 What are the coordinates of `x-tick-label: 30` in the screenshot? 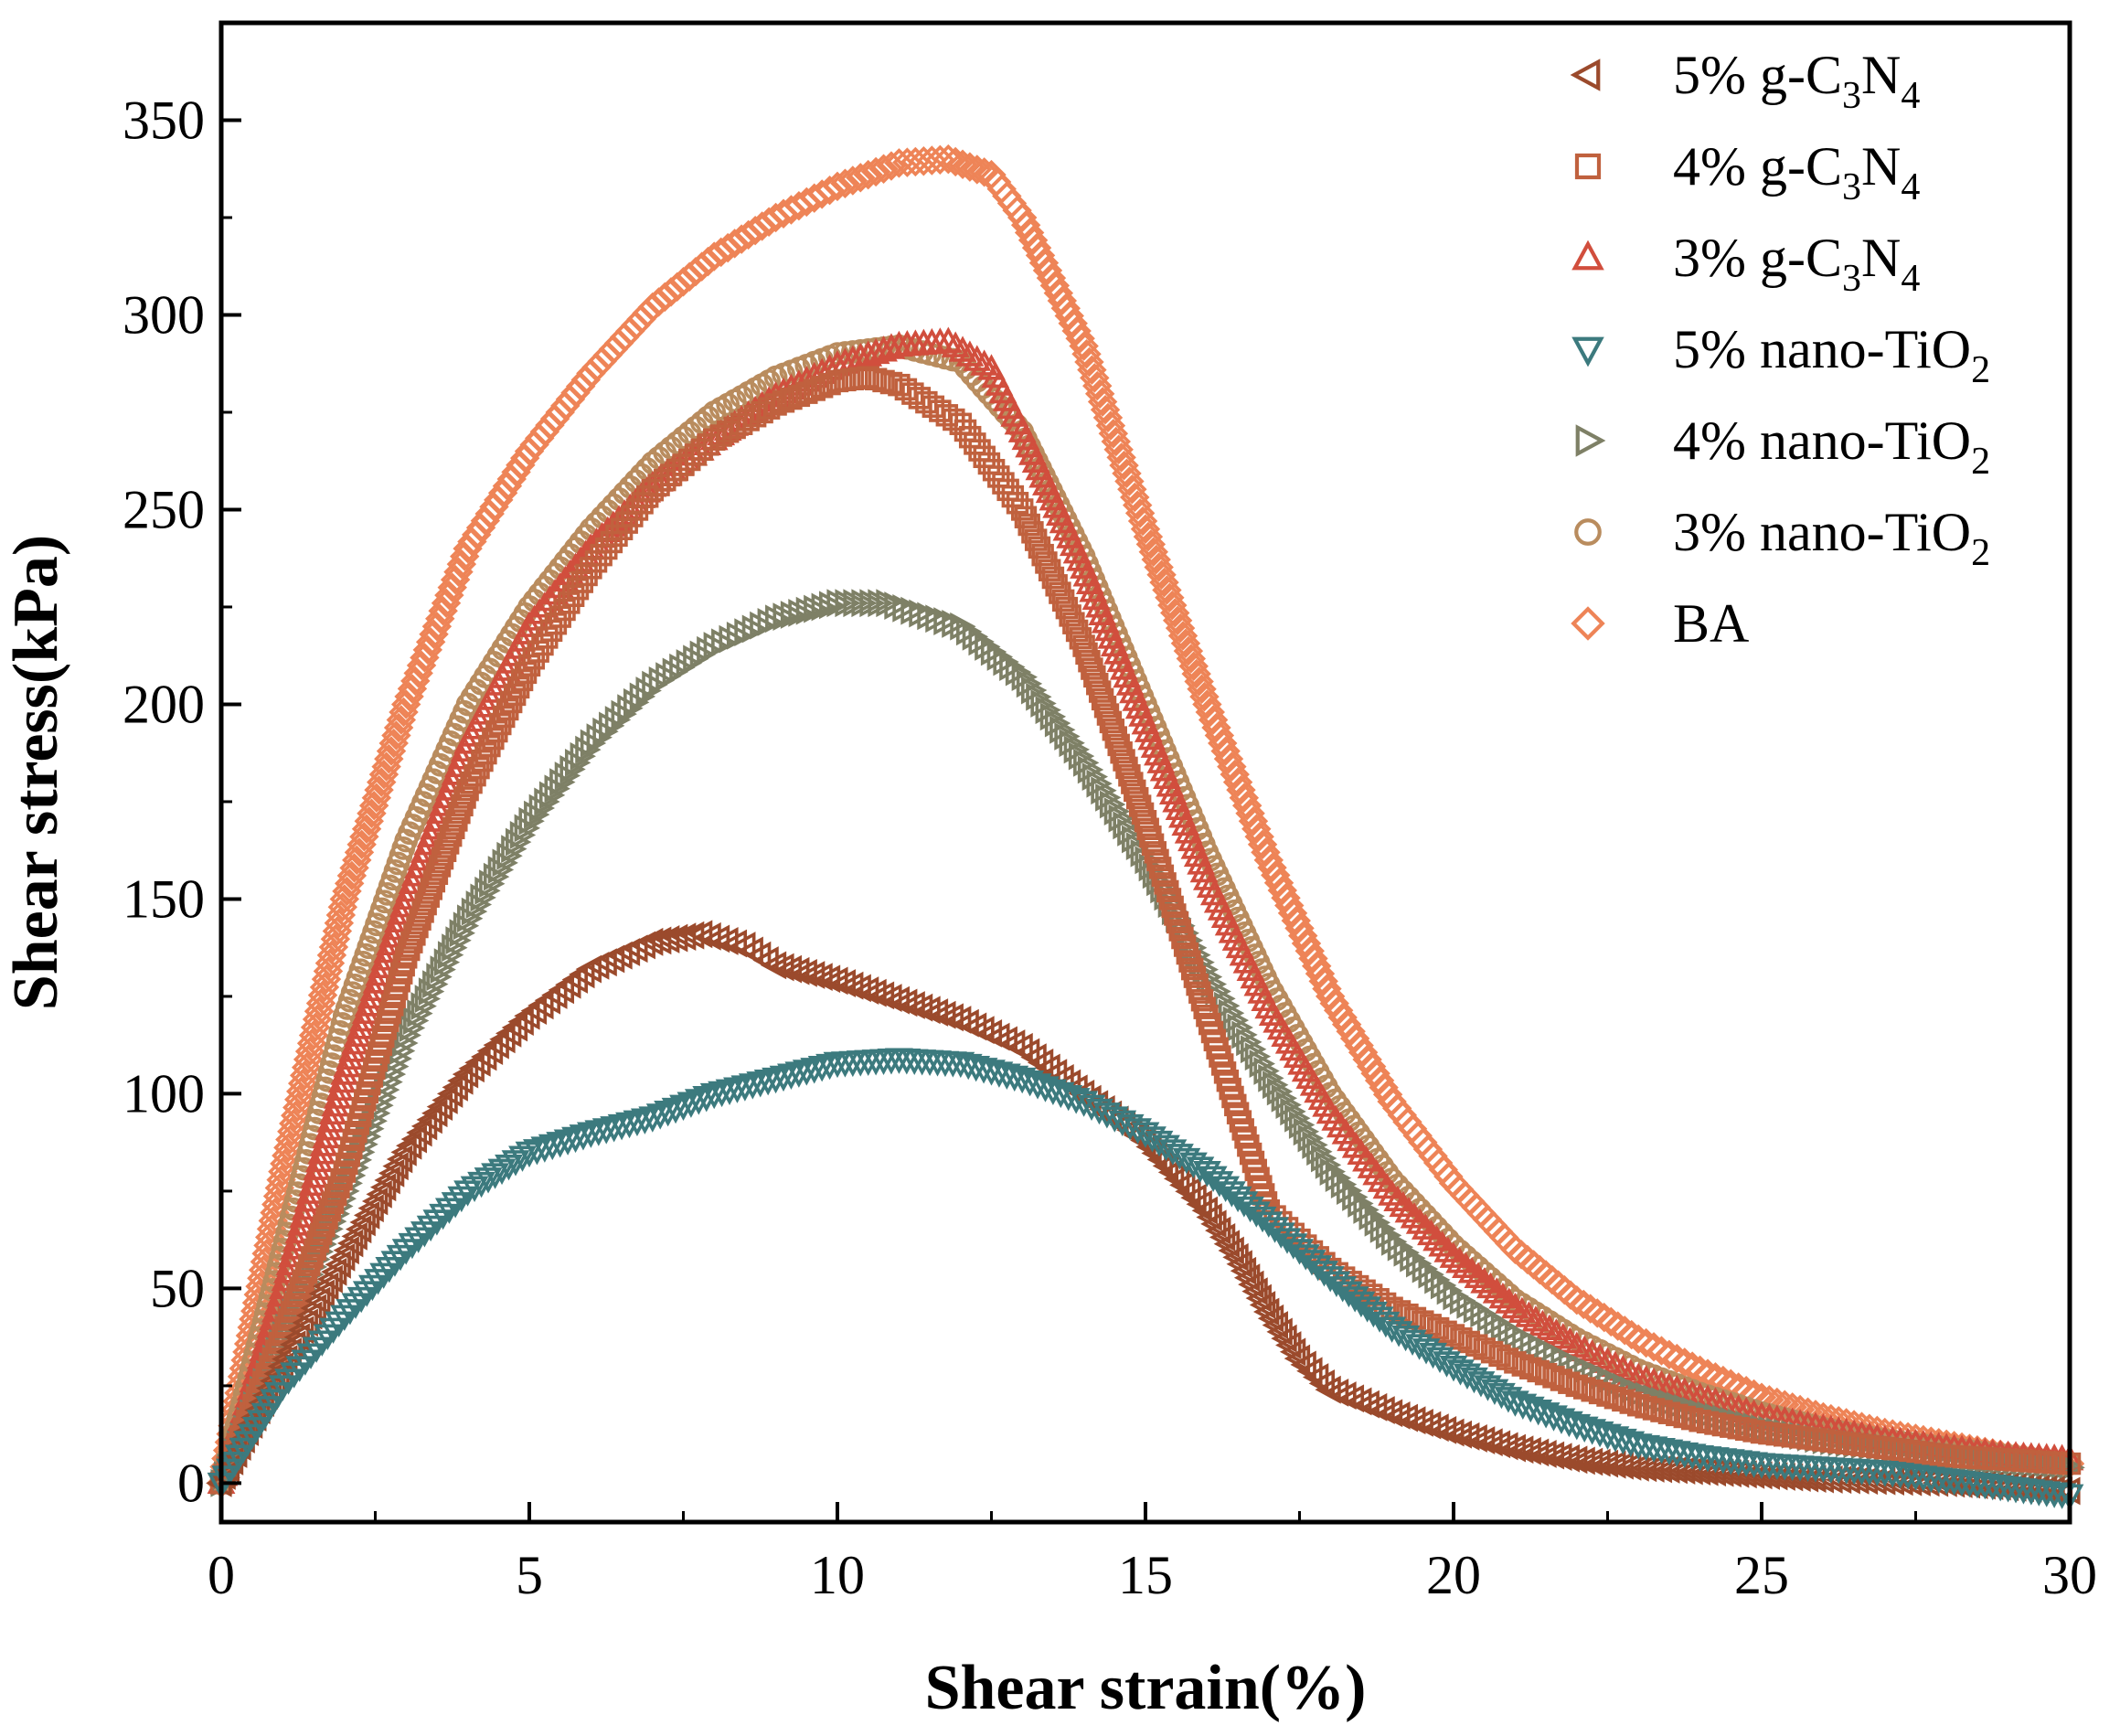 It's located at (2069, 1575).